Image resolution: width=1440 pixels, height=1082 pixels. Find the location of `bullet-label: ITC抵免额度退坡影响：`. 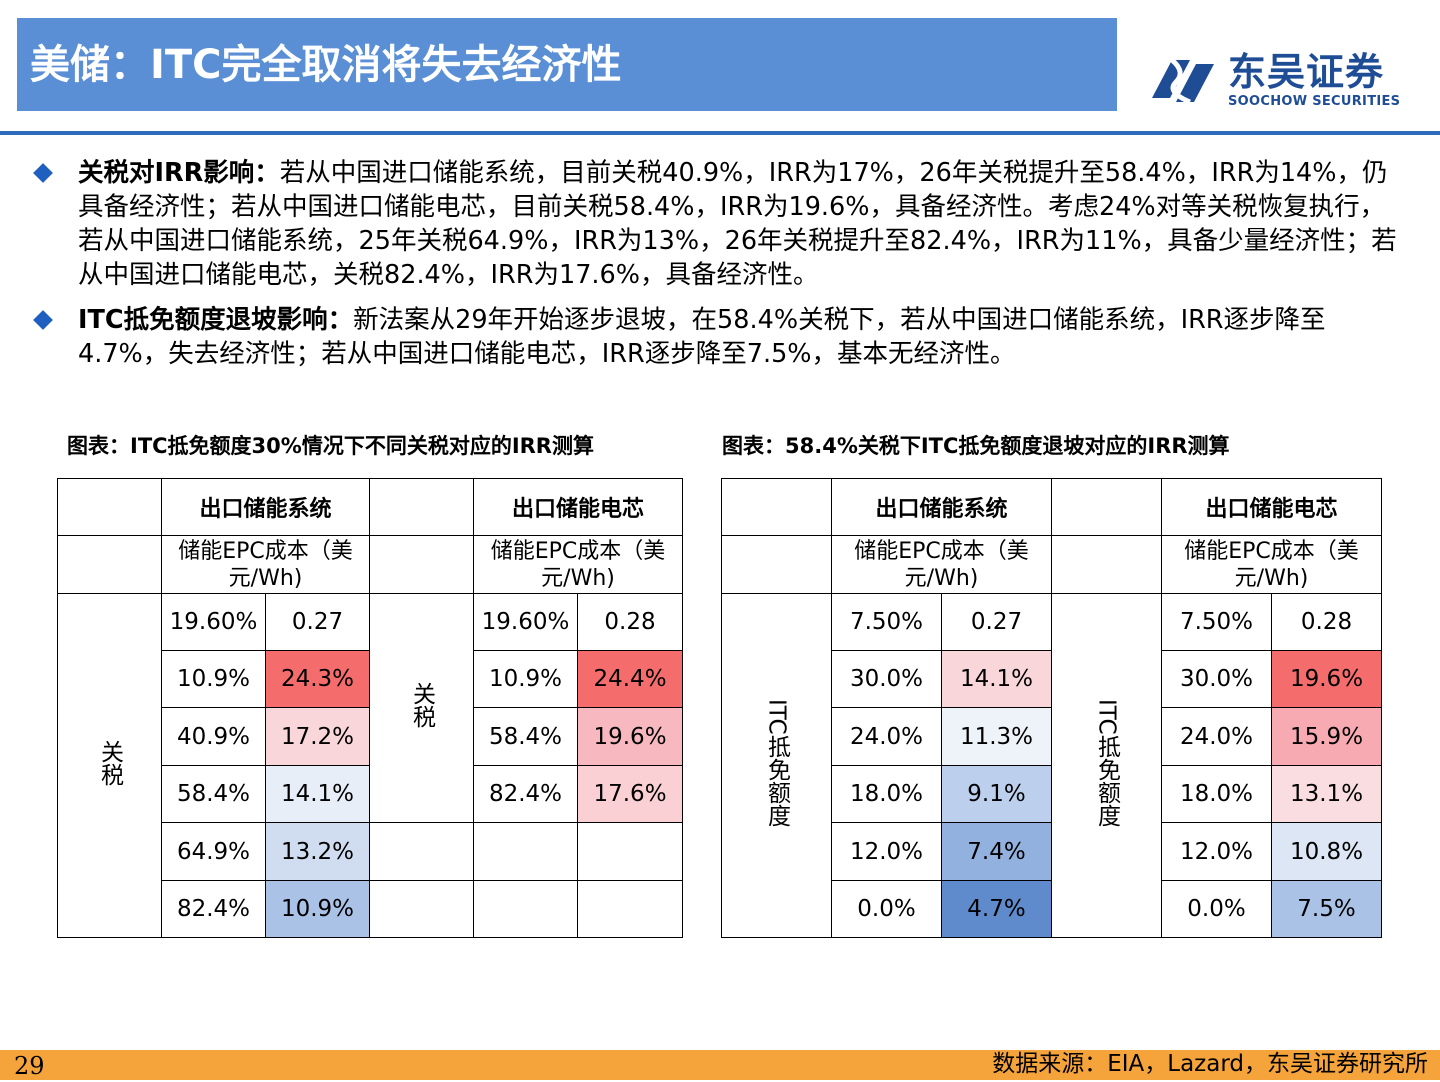

bullet-label: ITC抵免额度退坡影响： is located at coordinates (216, 320).